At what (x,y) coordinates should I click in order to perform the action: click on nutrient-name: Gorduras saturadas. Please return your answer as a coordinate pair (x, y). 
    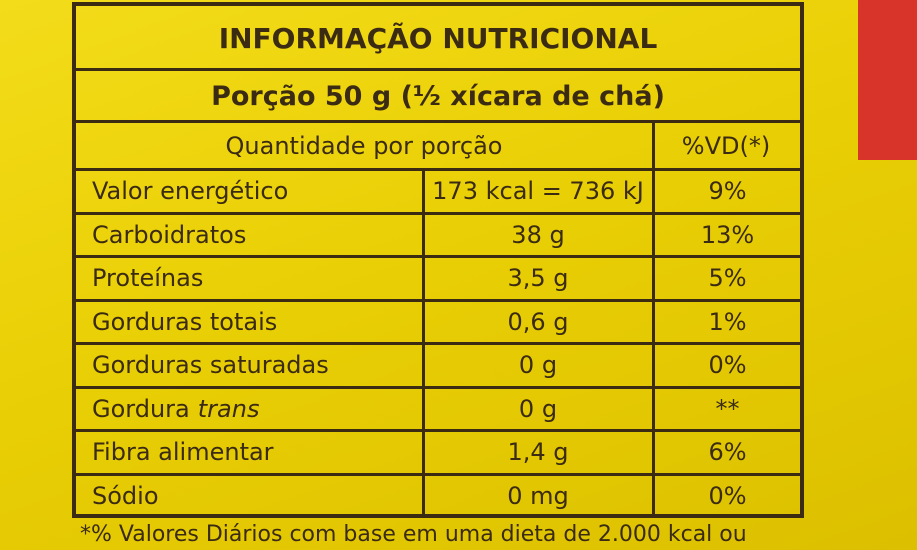
    Looking at the image, I should click on (257, 365).